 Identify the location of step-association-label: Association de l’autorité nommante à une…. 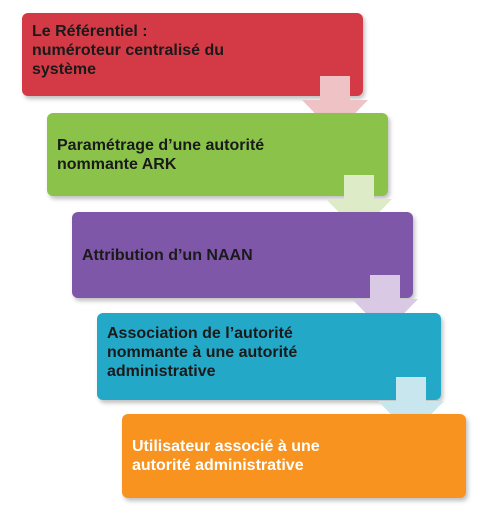
(202, 352).